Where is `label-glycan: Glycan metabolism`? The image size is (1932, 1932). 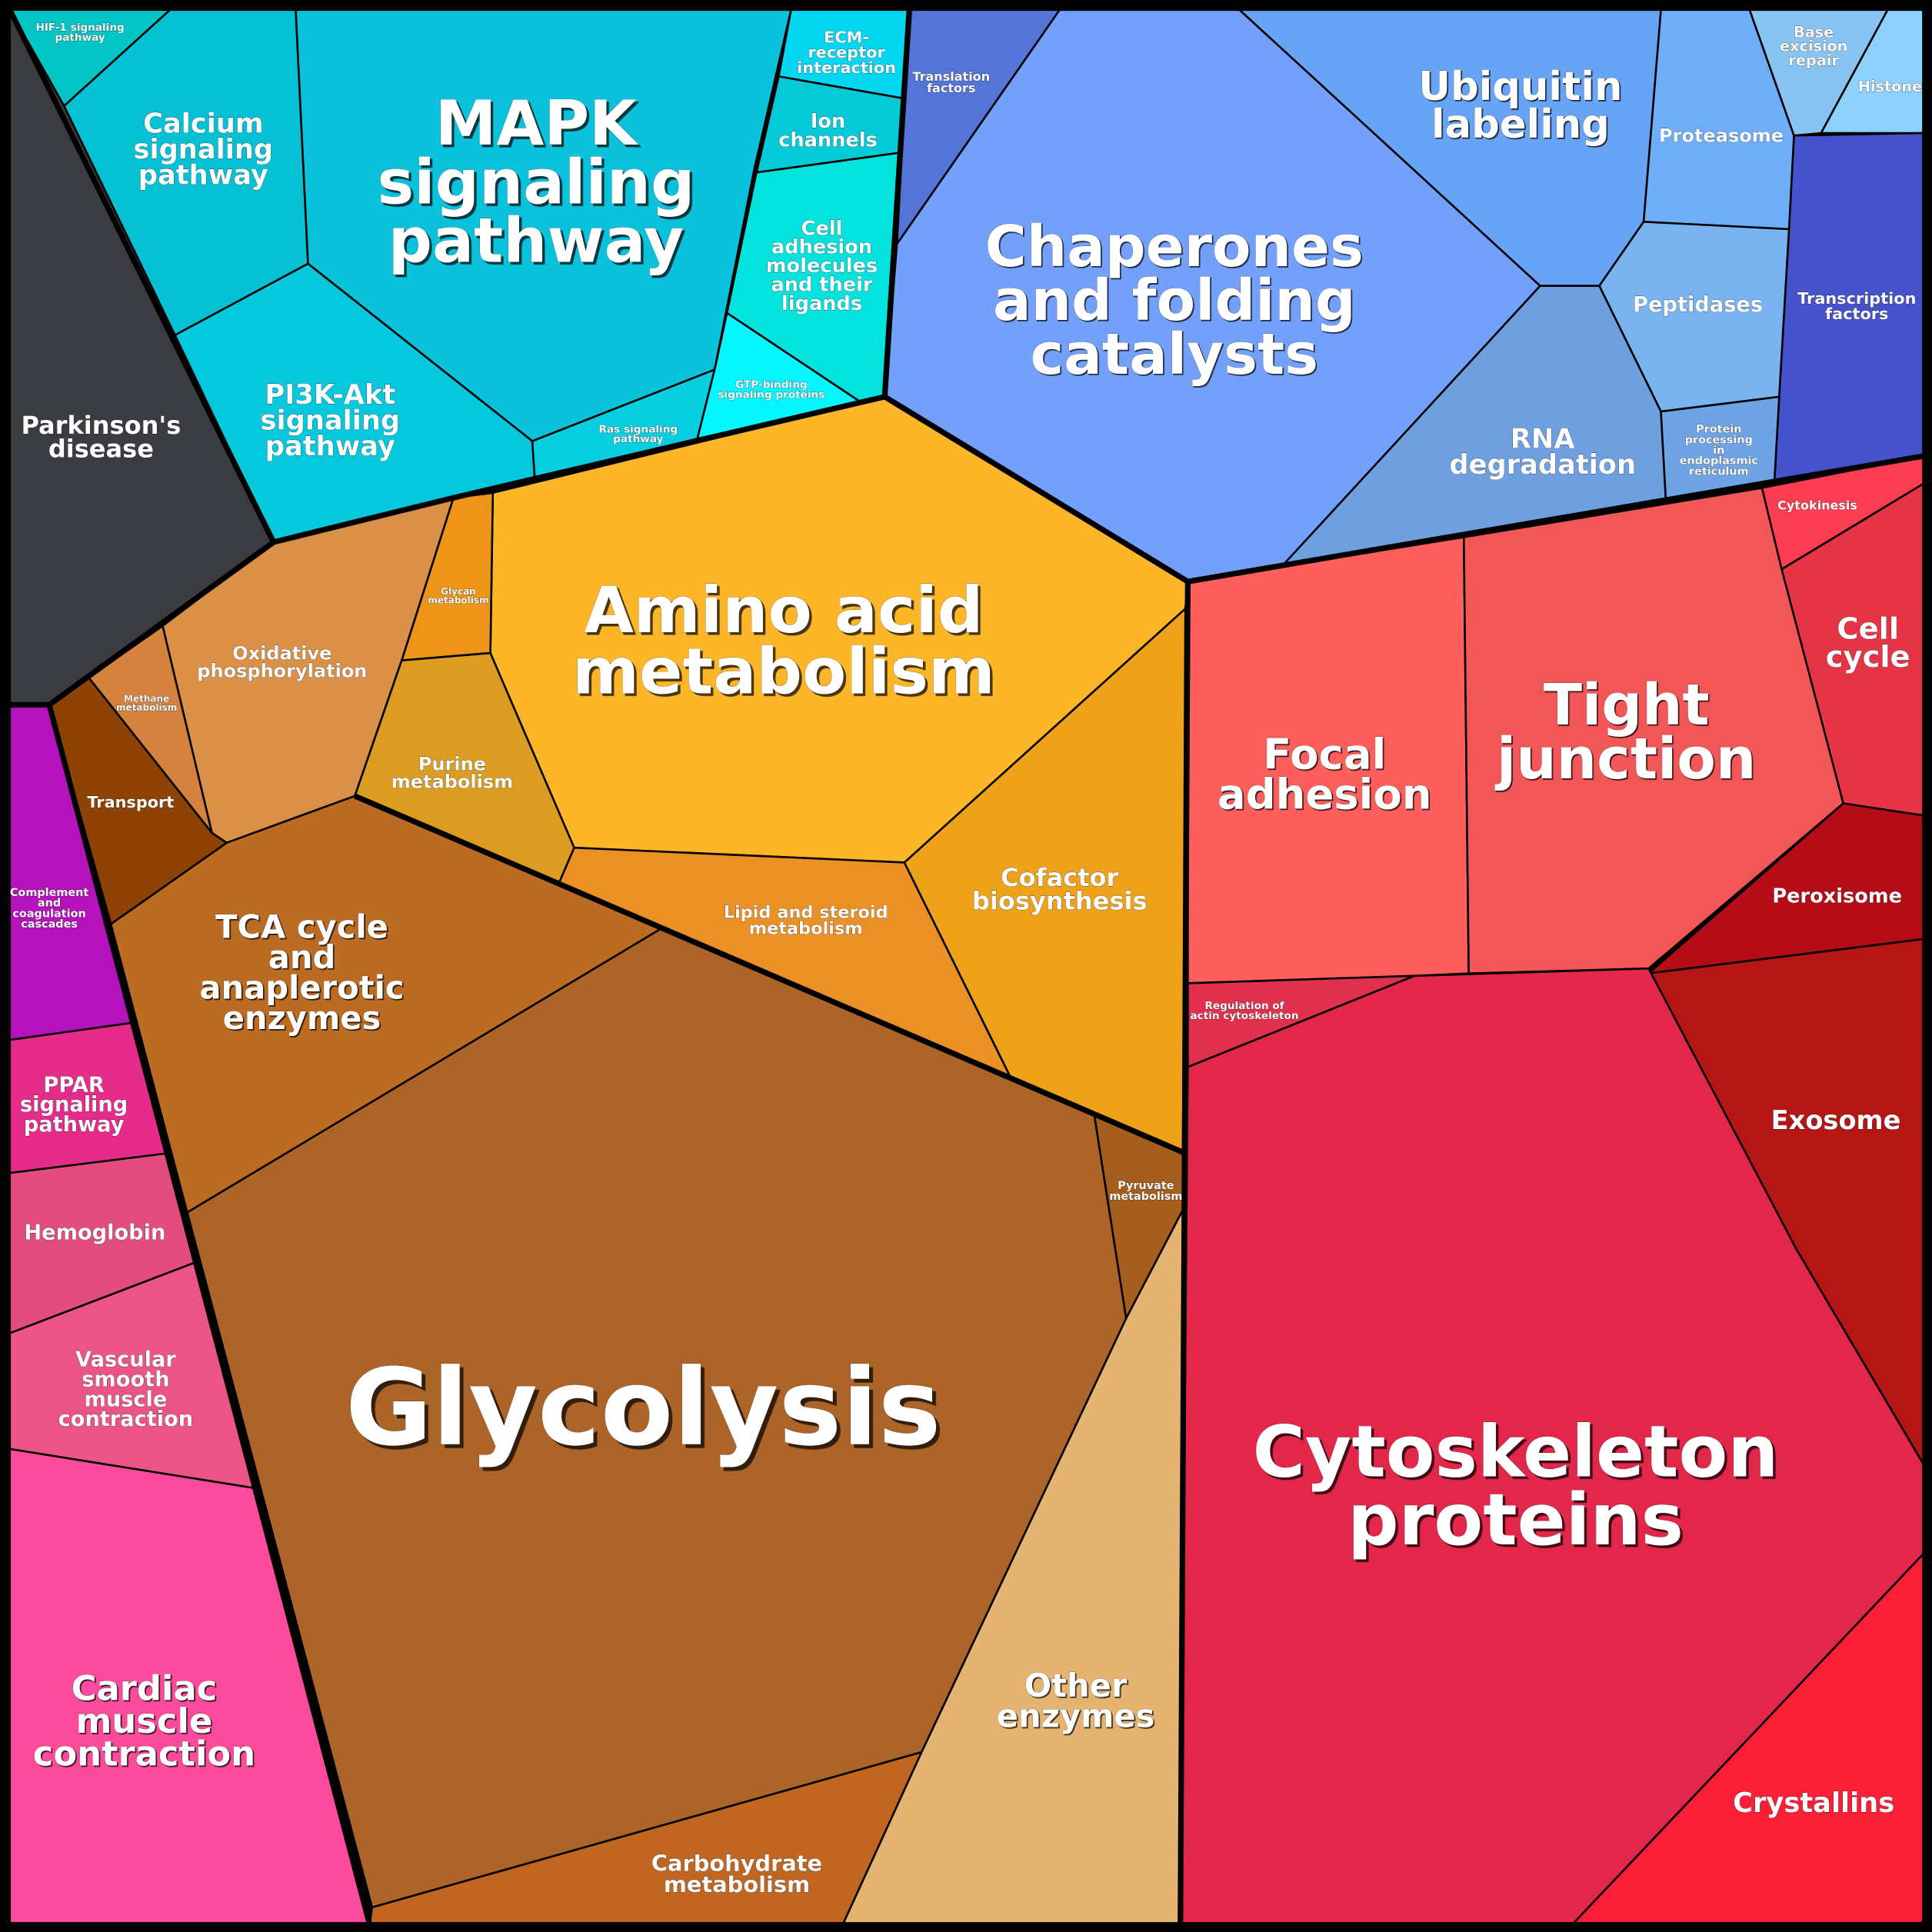
label-glycan: Glycan metabolism is located at coordinates (458, 595).